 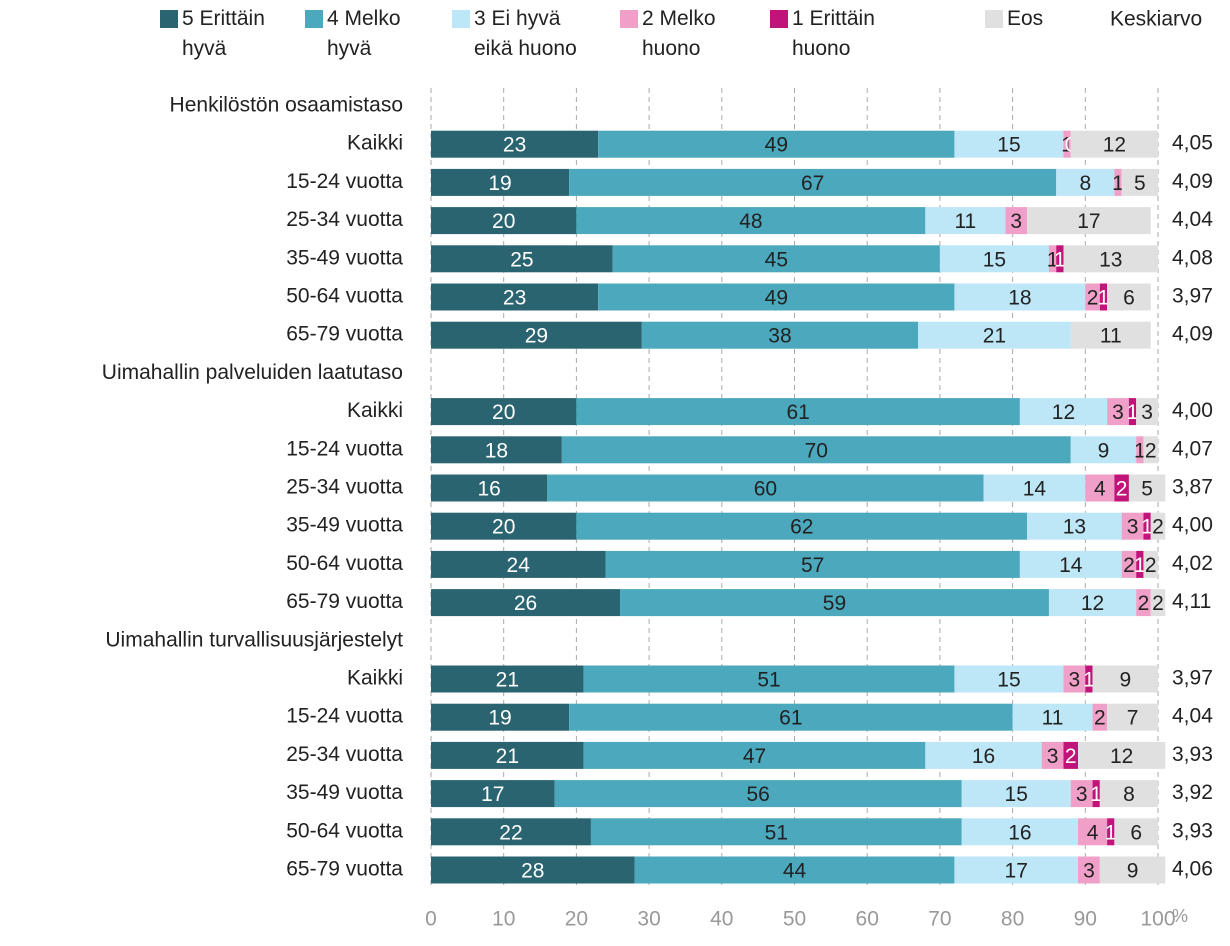 What do you see at coordinates (1192, 487) in the screenshot?
I see `average-label: 3,87` at bounding box center [1192, 487].